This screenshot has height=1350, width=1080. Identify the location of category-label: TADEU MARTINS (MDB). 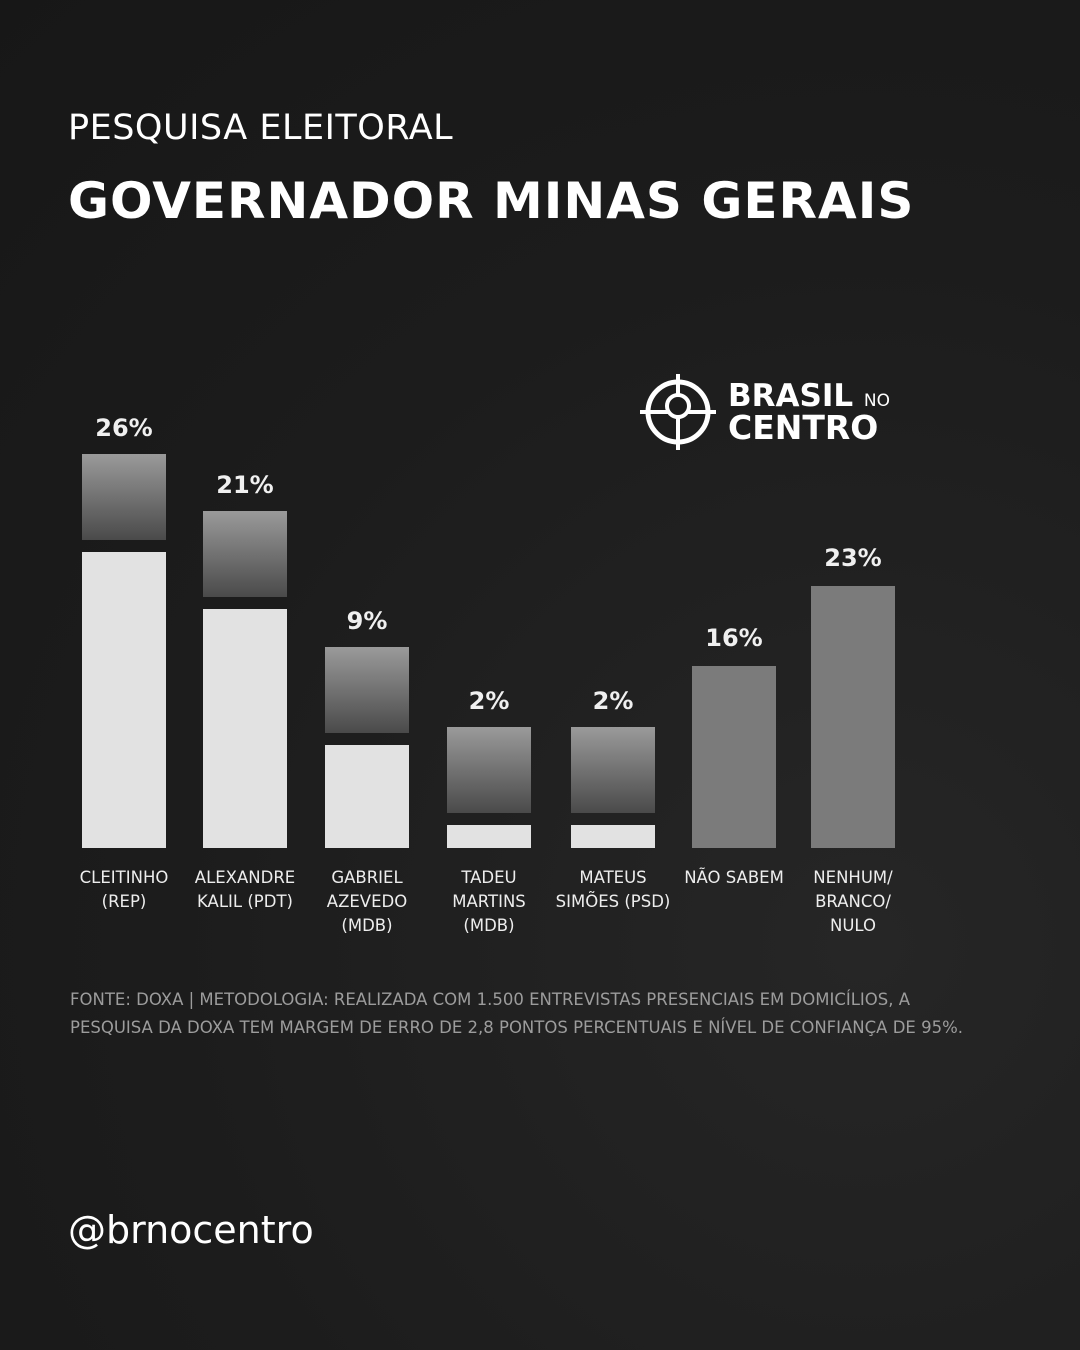
(489, 901).